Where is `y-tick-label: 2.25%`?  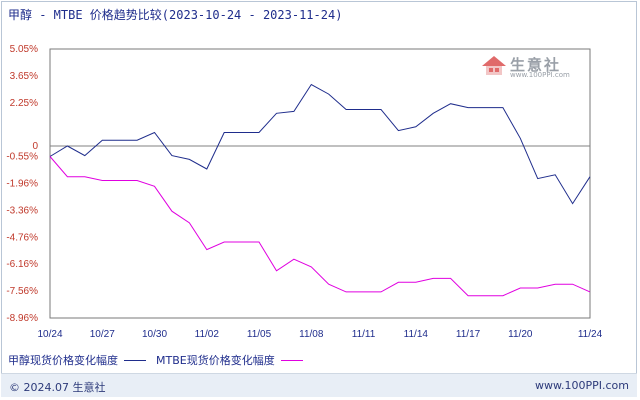 y-tick-label: 2.25% is located at coordinates (24, 103).